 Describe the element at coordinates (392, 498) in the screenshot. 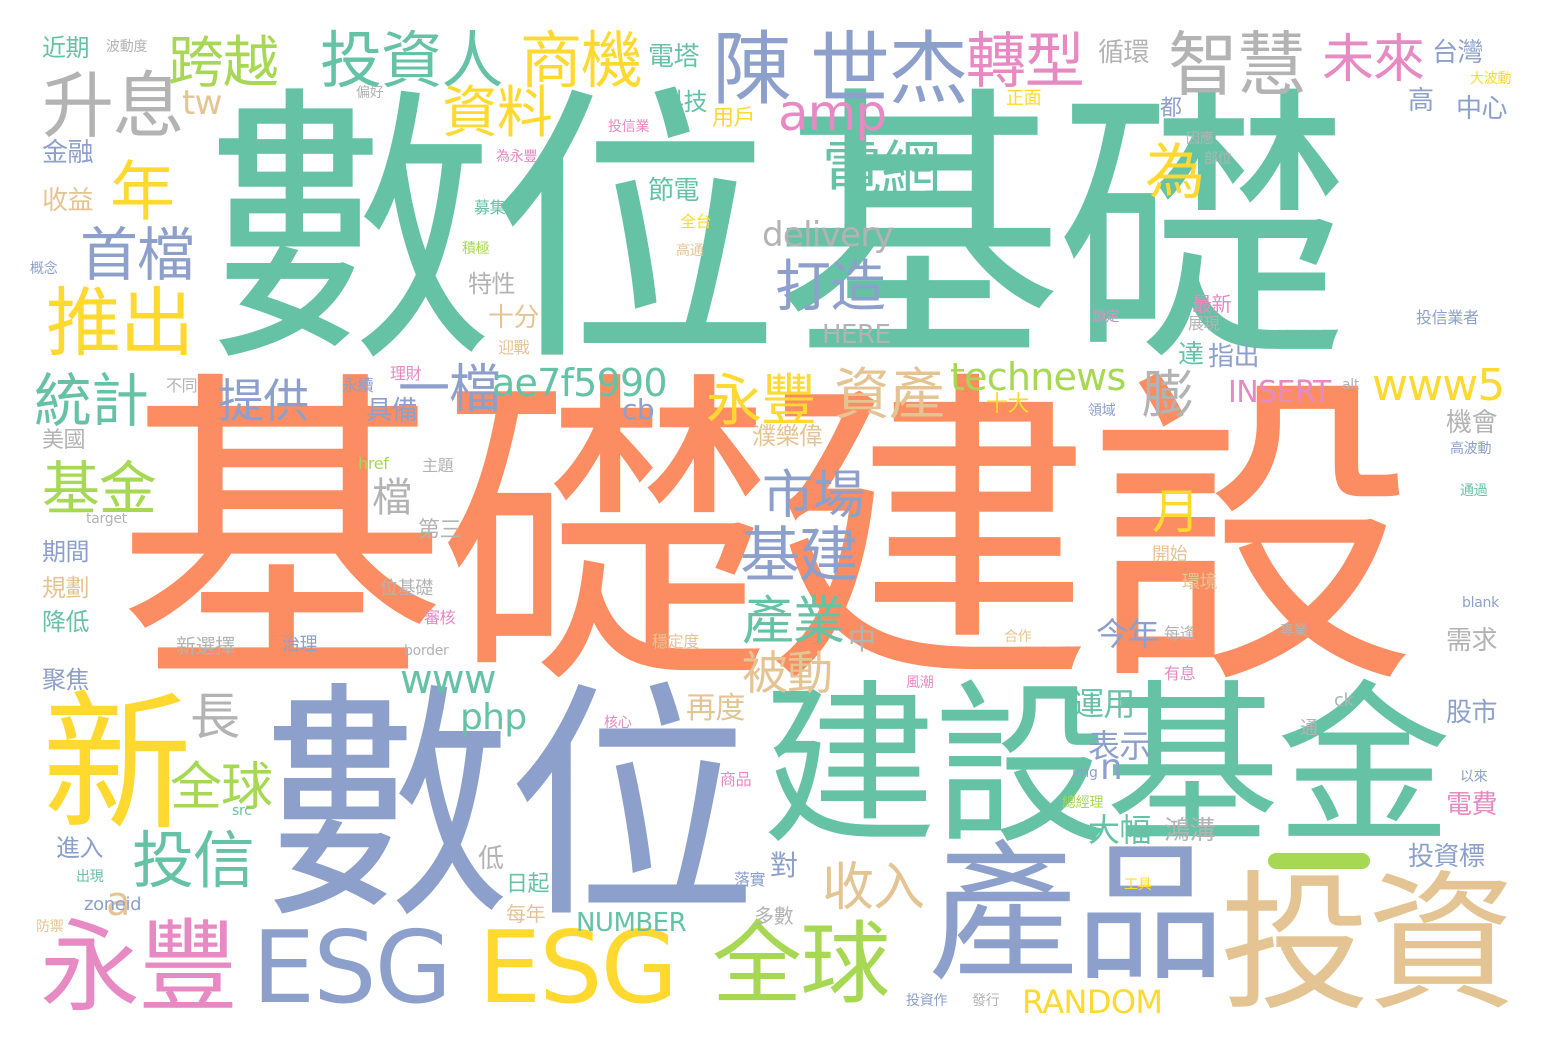

I see `word-dang: 檔` at that location.